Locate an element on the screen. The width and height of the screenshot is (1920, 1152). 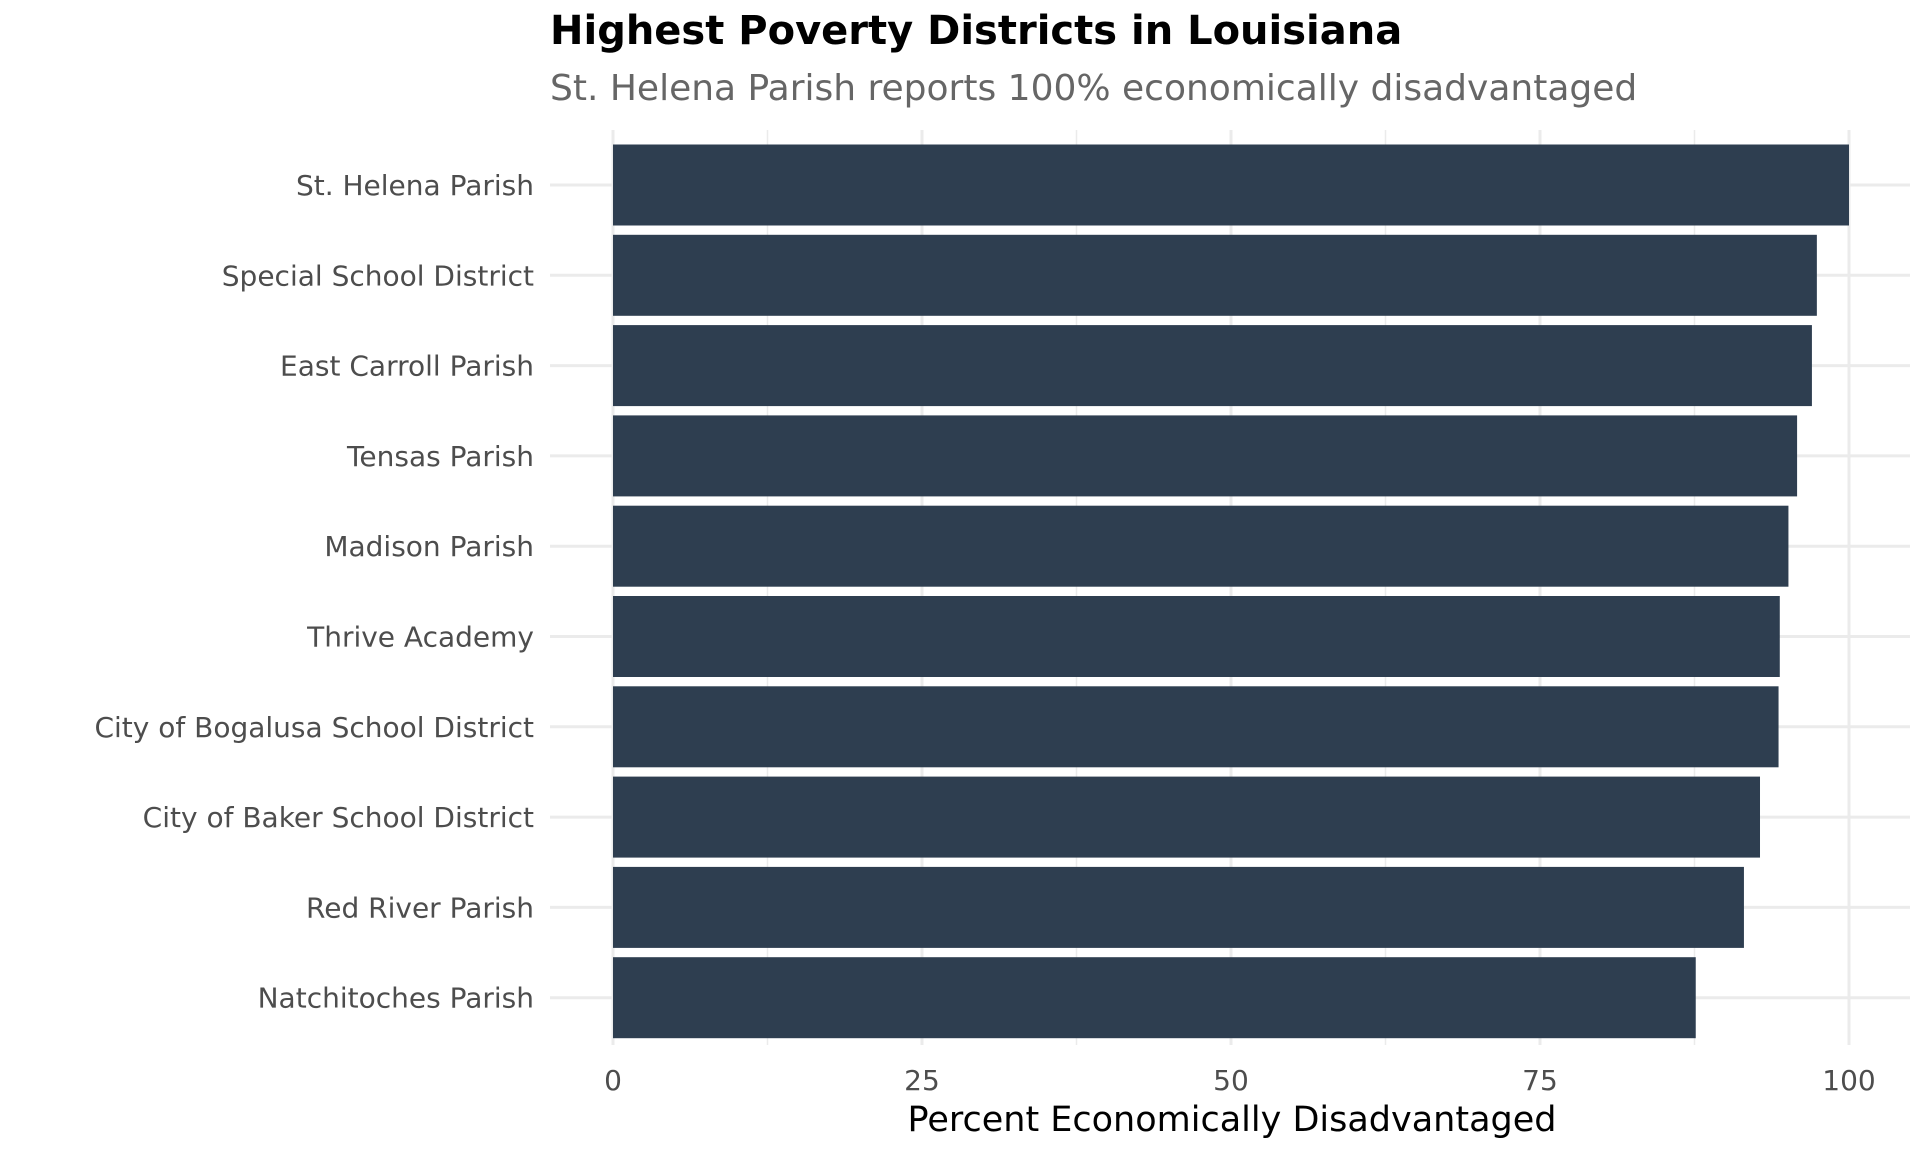
category-label: City of Bogalusa School District is located at coordinates (314, 727).